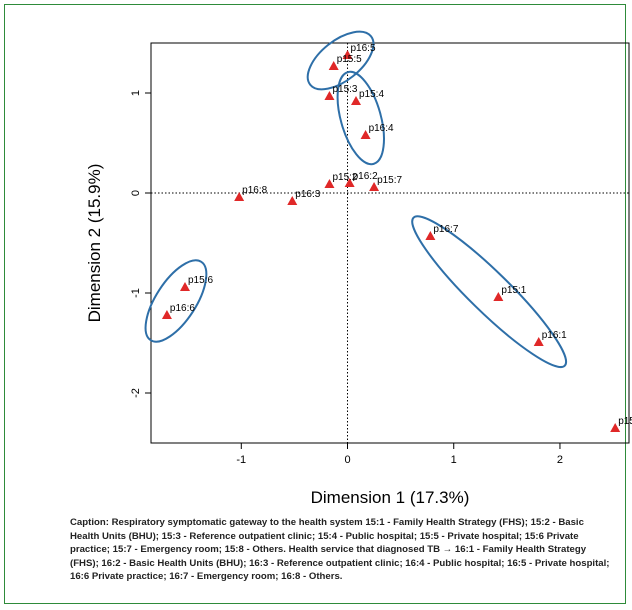 The image size is (632, 610). I want to click on data-point-label: p15:5, so click(349, 59).